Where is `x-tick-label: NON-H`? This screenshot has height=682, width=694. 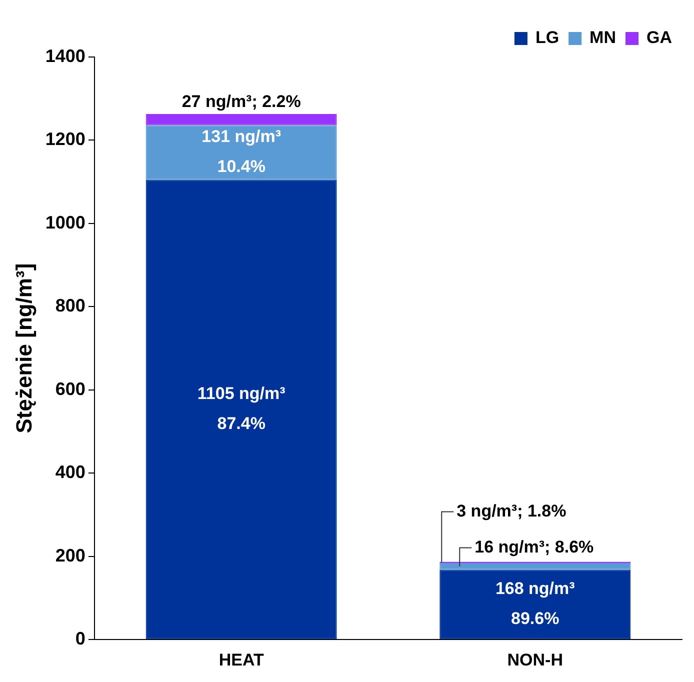 x-tick-label: NON-H is located at coordinates (535, 660).